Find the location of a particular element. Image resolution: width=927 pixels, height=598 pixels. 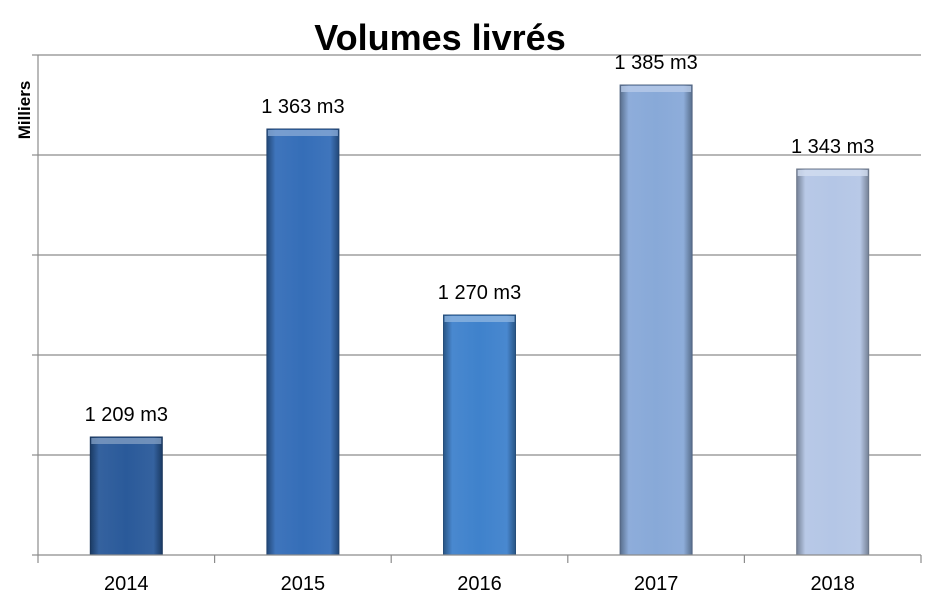

x-tick-label: 2016 is located at coordinates (479, 584).